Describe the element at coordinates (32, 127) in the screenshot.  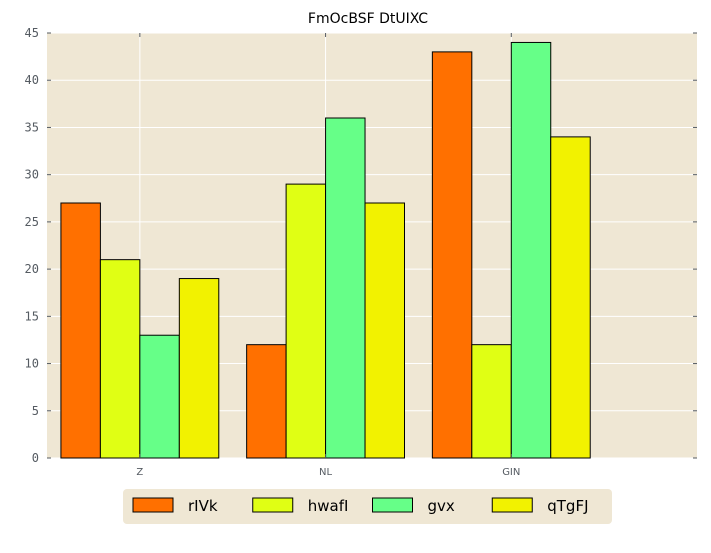
I see `y-tick-label: 35` at that location.